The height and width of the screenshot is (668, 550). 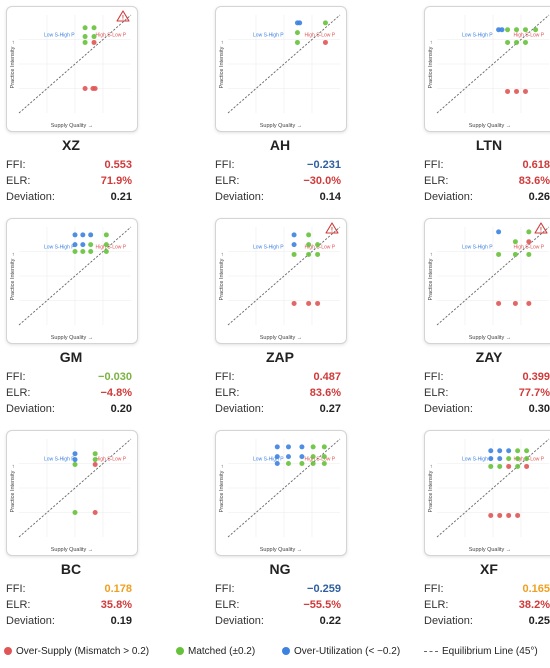 I want to click on metric-value-deviation: 0.26, so click(x=539, y=197).